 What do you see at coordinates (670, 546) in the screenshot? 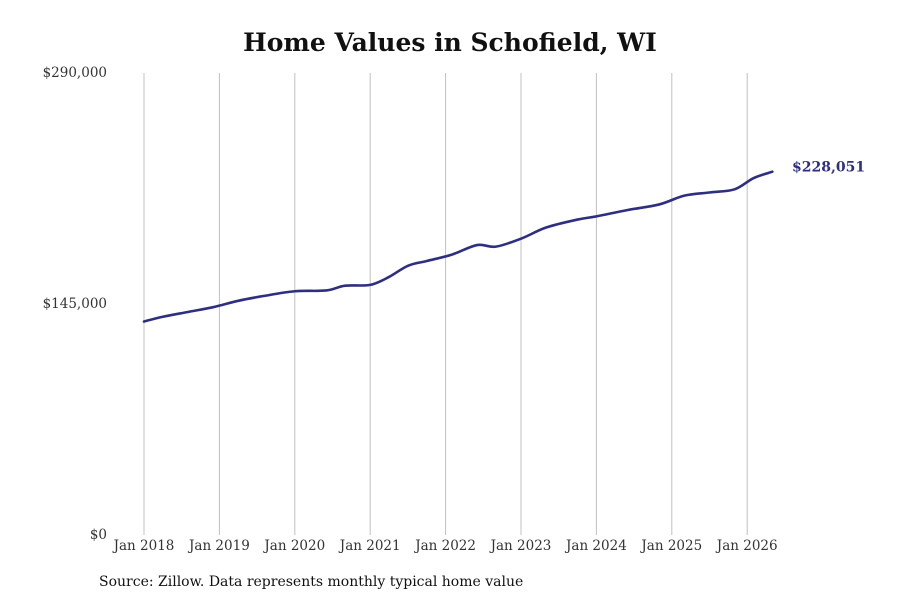
I see `x-tick-label: Jan 2025` at bounding box center [670, 546].